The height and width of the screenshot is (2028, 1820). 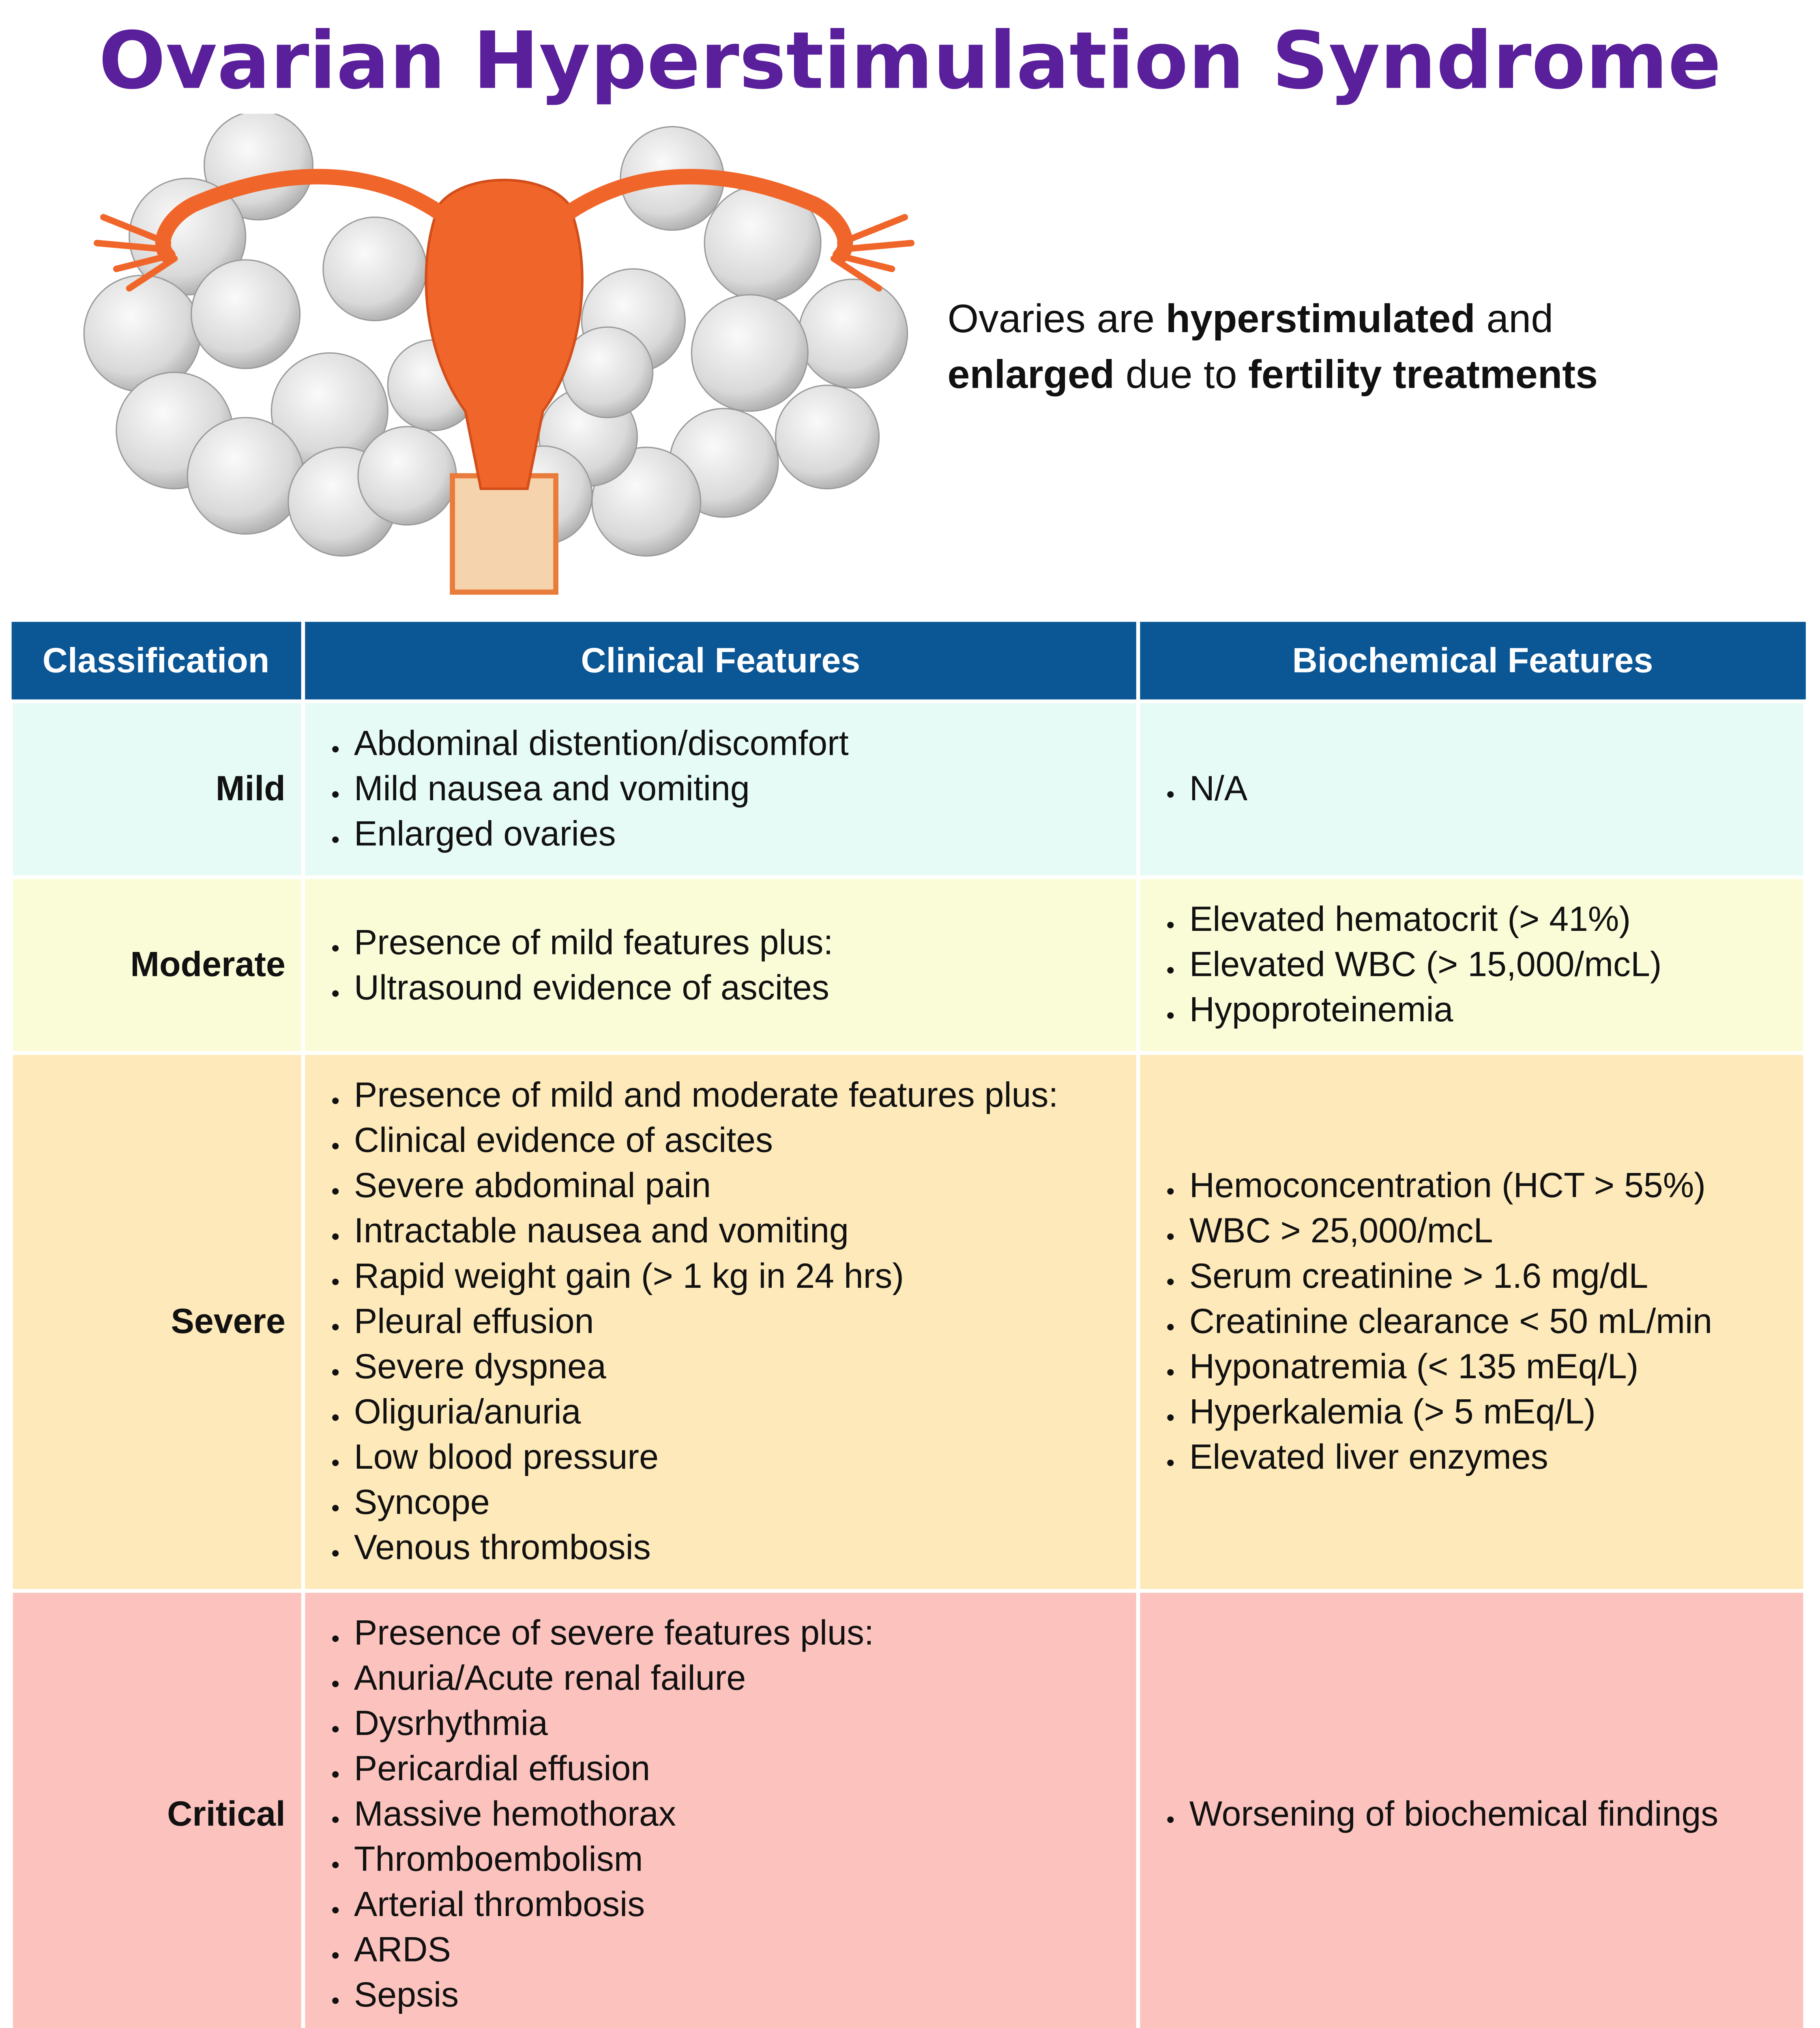 What do you see at coordinates (1423, 374) in the screenshot?
I see `description-text: fertility treatments` at bounding box center [1423, 374].